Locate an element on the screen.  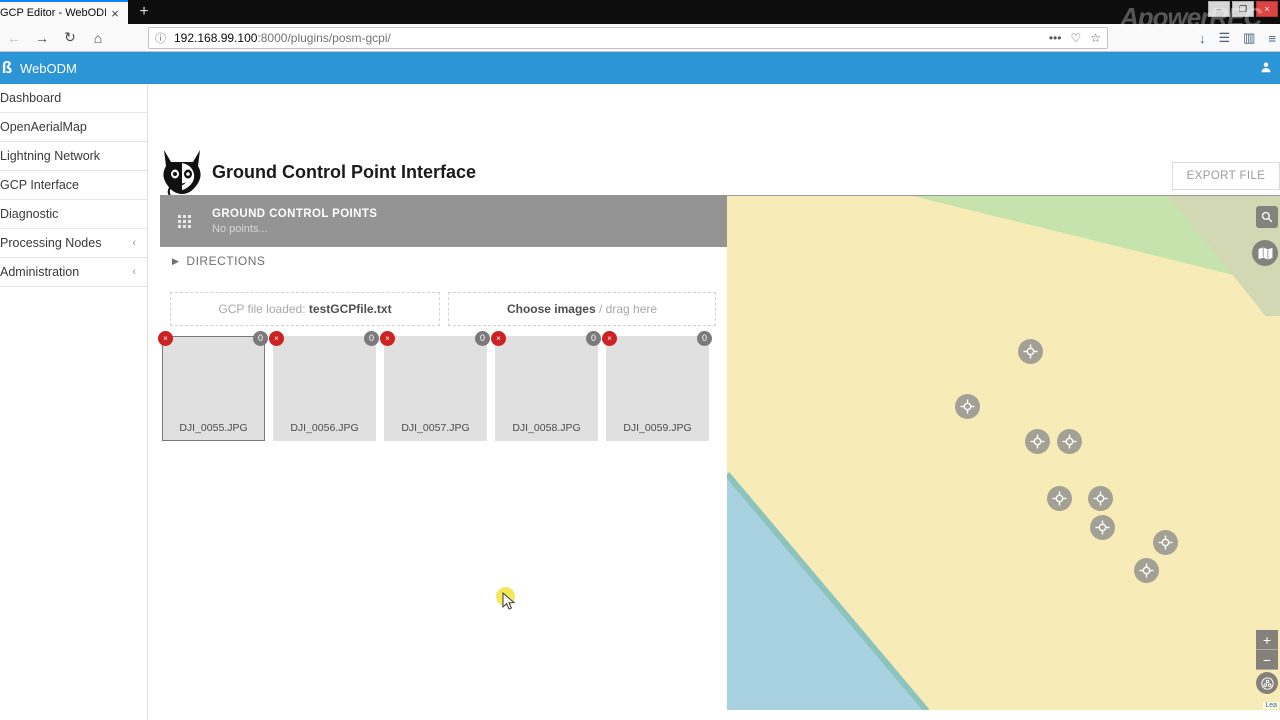
home-icon: ⌂ is located at coordinates (98, 37).